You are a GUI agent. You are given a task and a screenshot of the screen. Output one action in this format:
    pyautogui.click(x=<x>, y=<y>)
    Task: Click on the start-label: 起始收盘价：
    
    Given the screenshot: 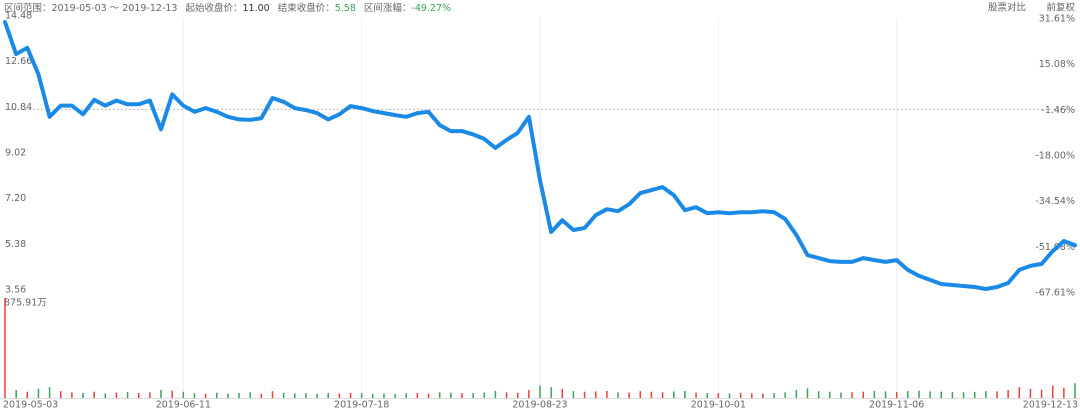 What is the action you would take?
    pyautogui.click(x=213, y=8)
    